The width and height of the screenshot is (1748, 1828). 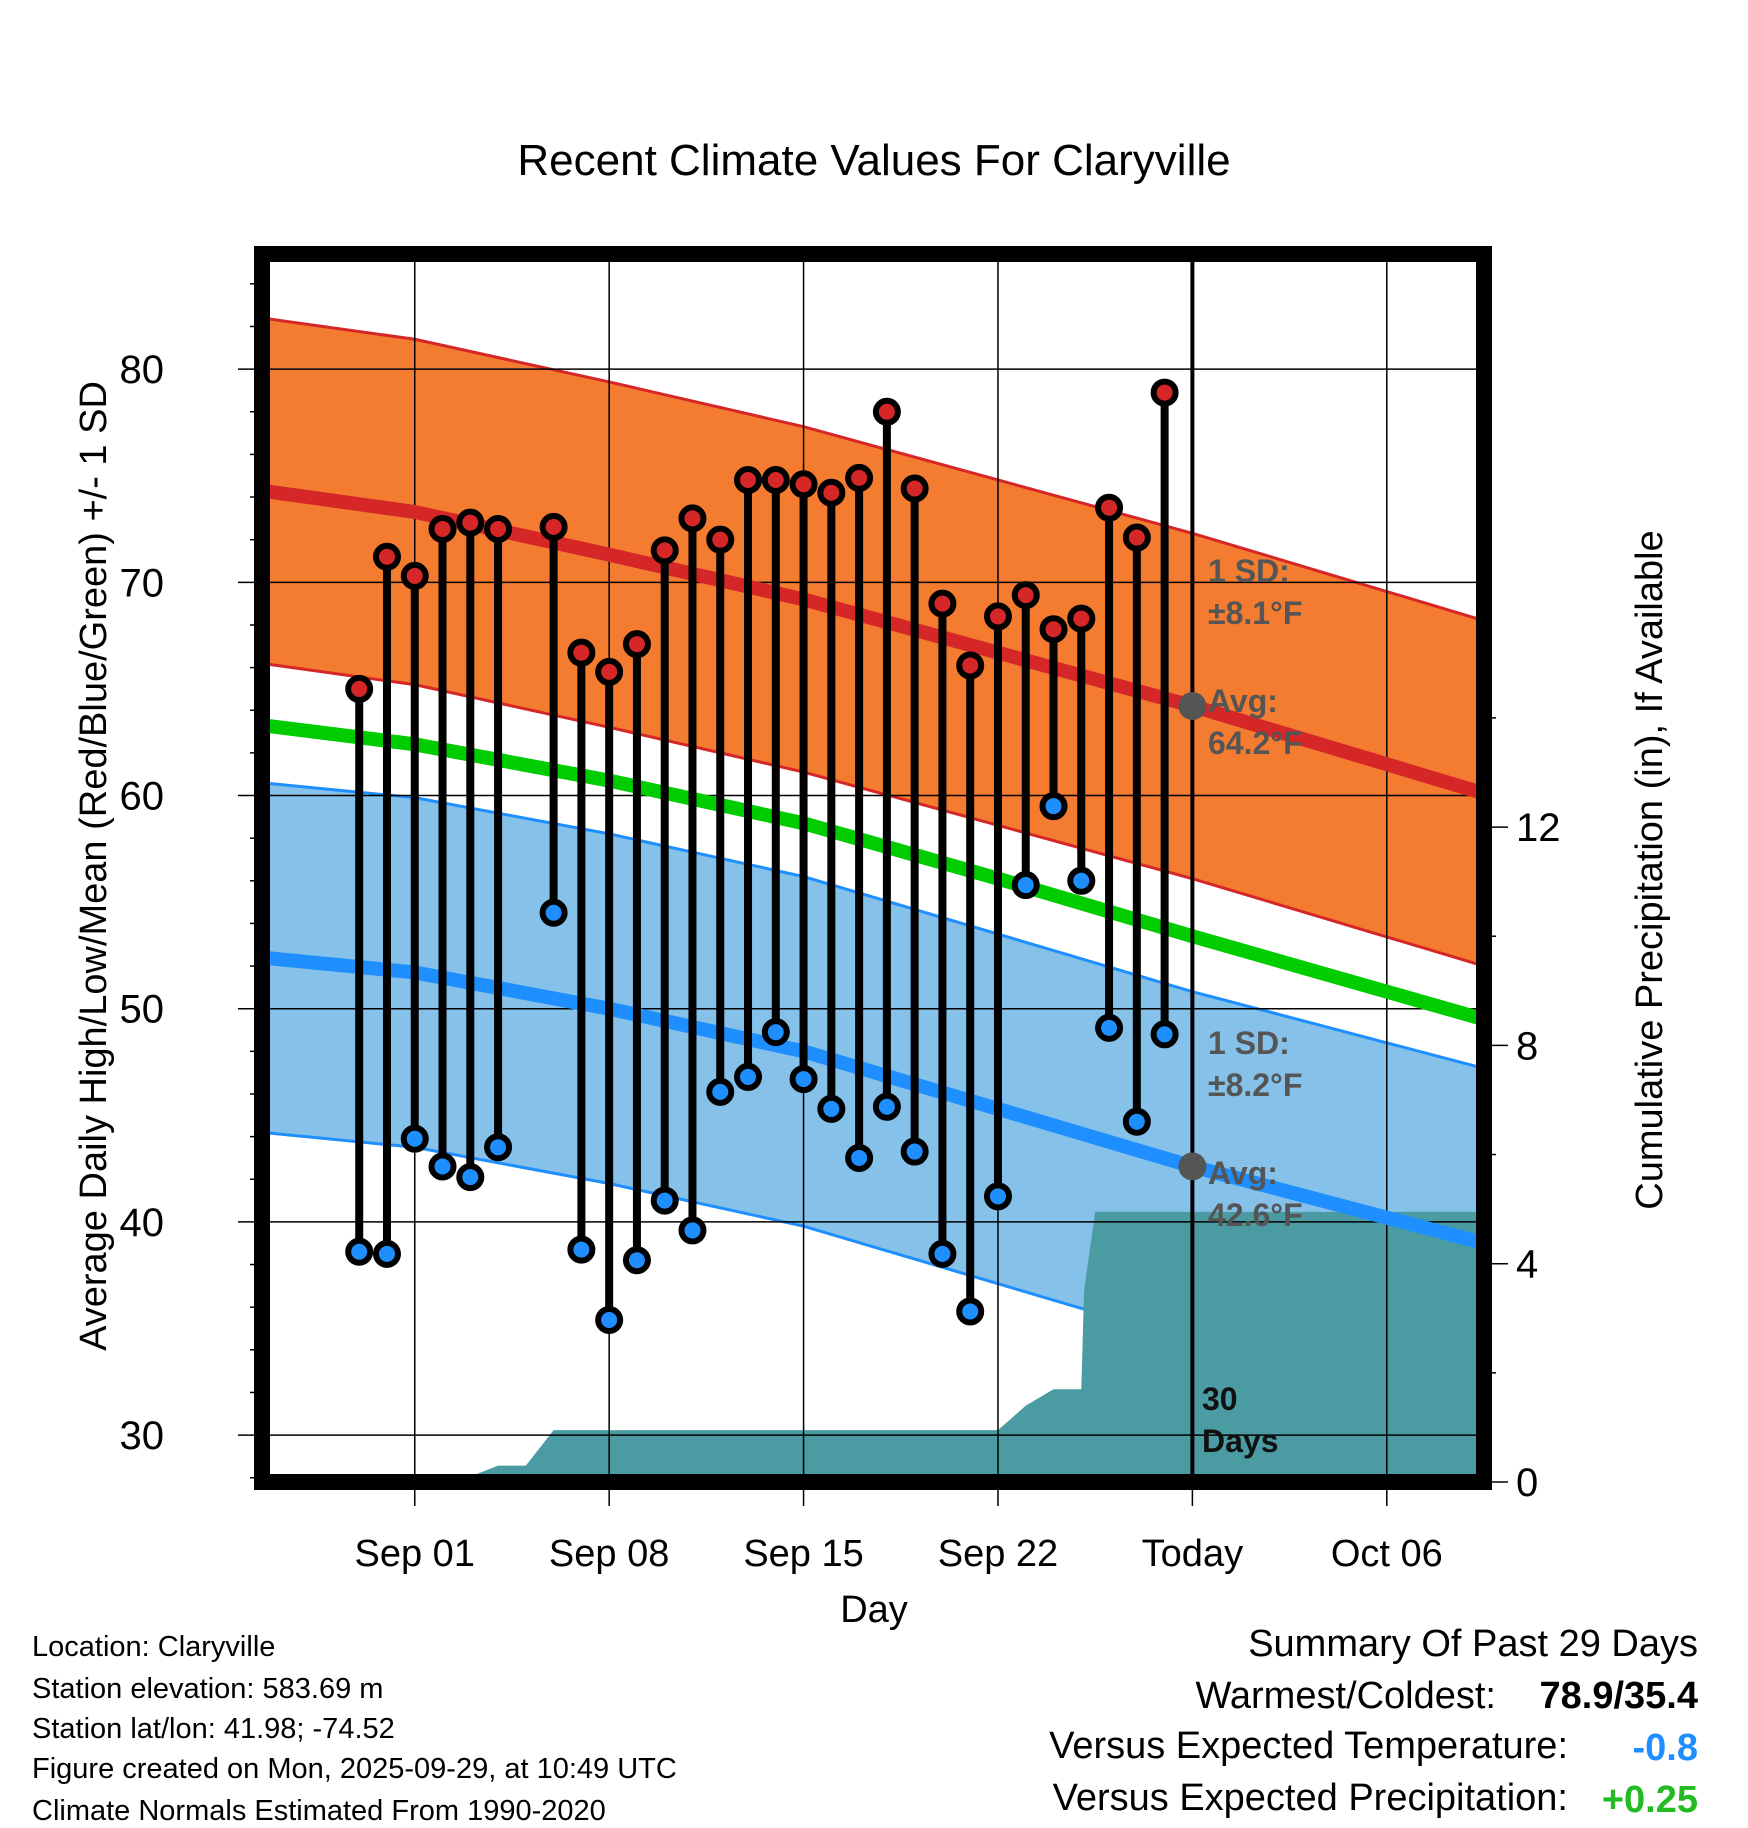 I want to click on info-normals: Climate Normals Estimated From 1990-2020, so click(x=319, y=1811).